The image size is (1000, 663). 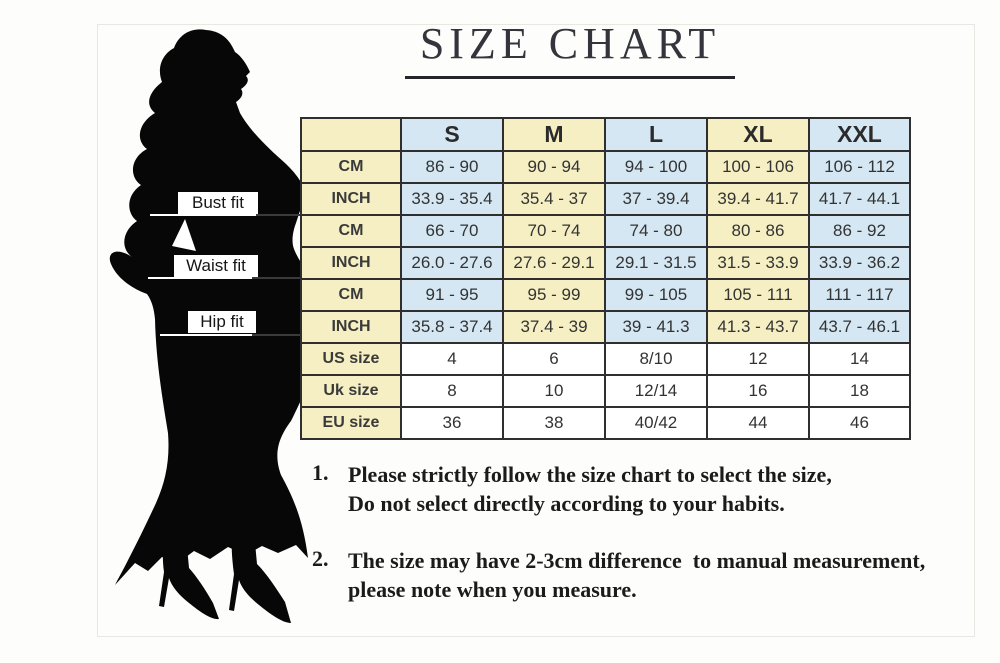 What do you see at coordinates (656, 391) in the screenshot?
I see `cell-value: 12/14` at bounding box center [656, 391].